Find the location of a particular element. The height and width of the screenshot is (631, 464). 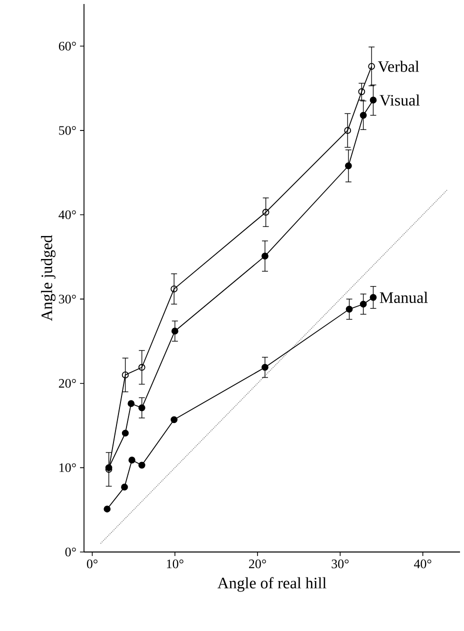

x-tick-label: 30° is located at coordinates (340, 564).